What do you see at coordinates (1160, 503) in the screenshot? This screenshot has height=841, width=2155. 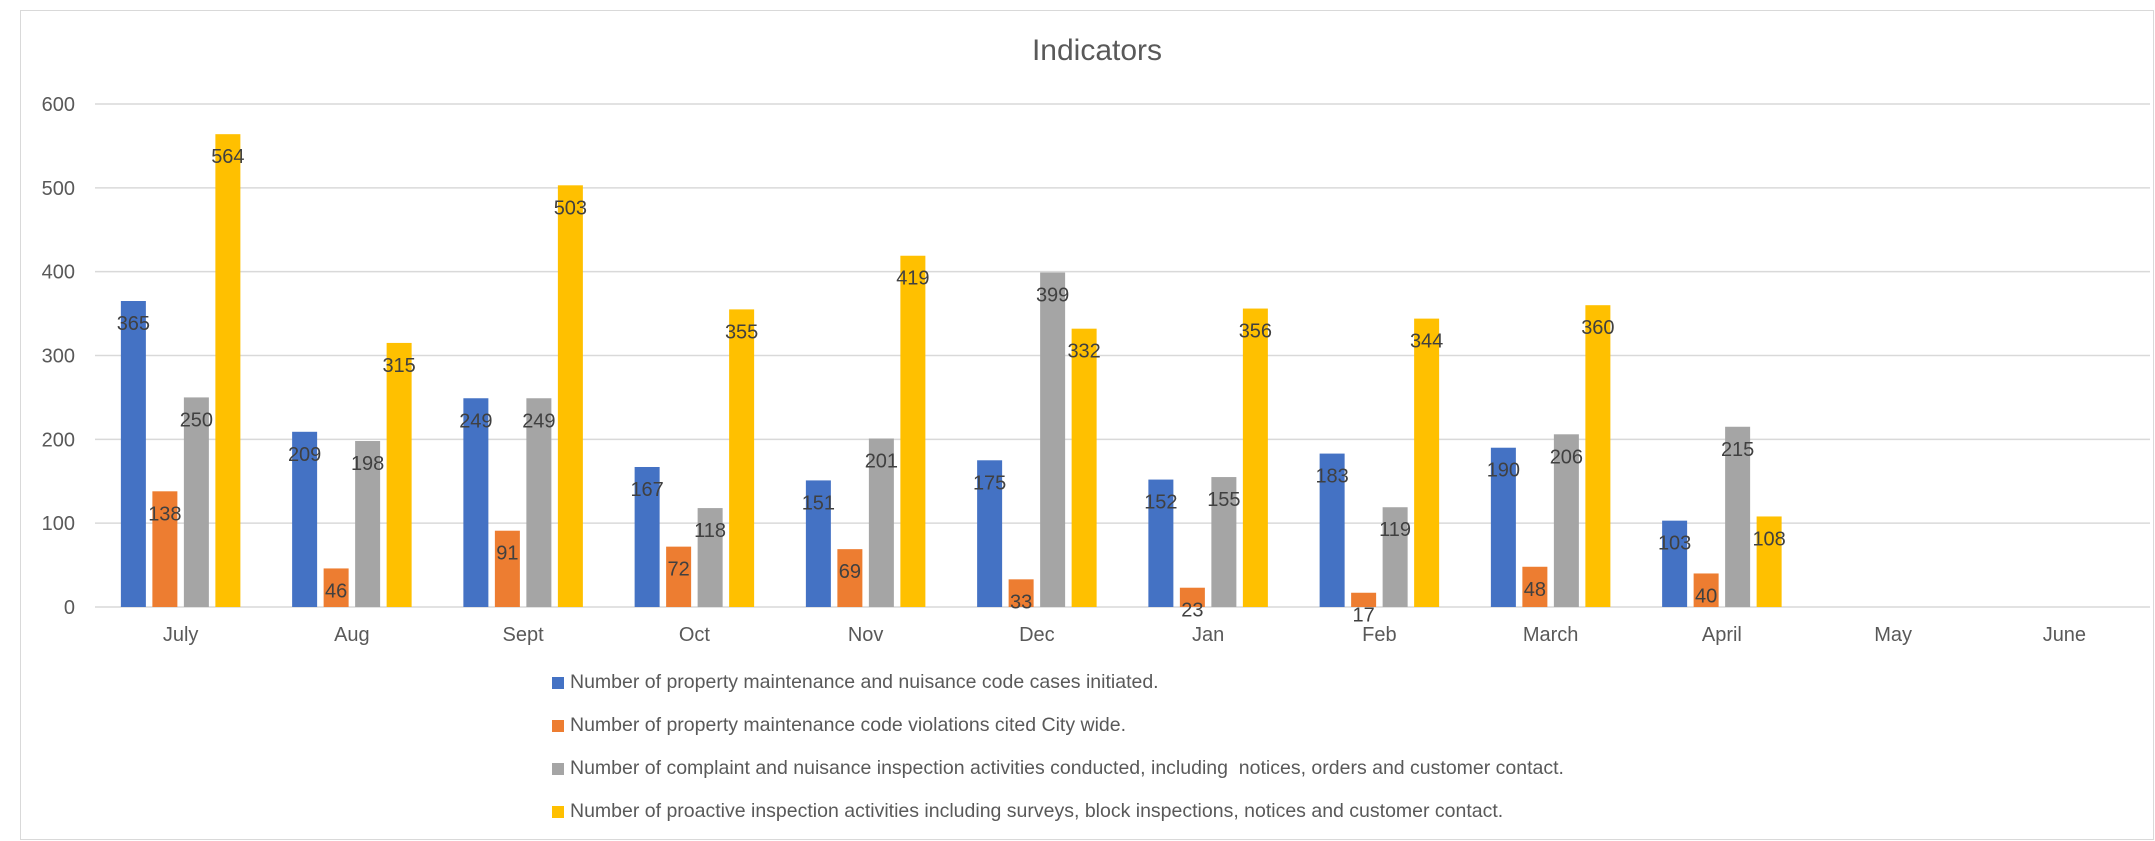 I see `data-label: 152` at bounding box center [1160, 503].